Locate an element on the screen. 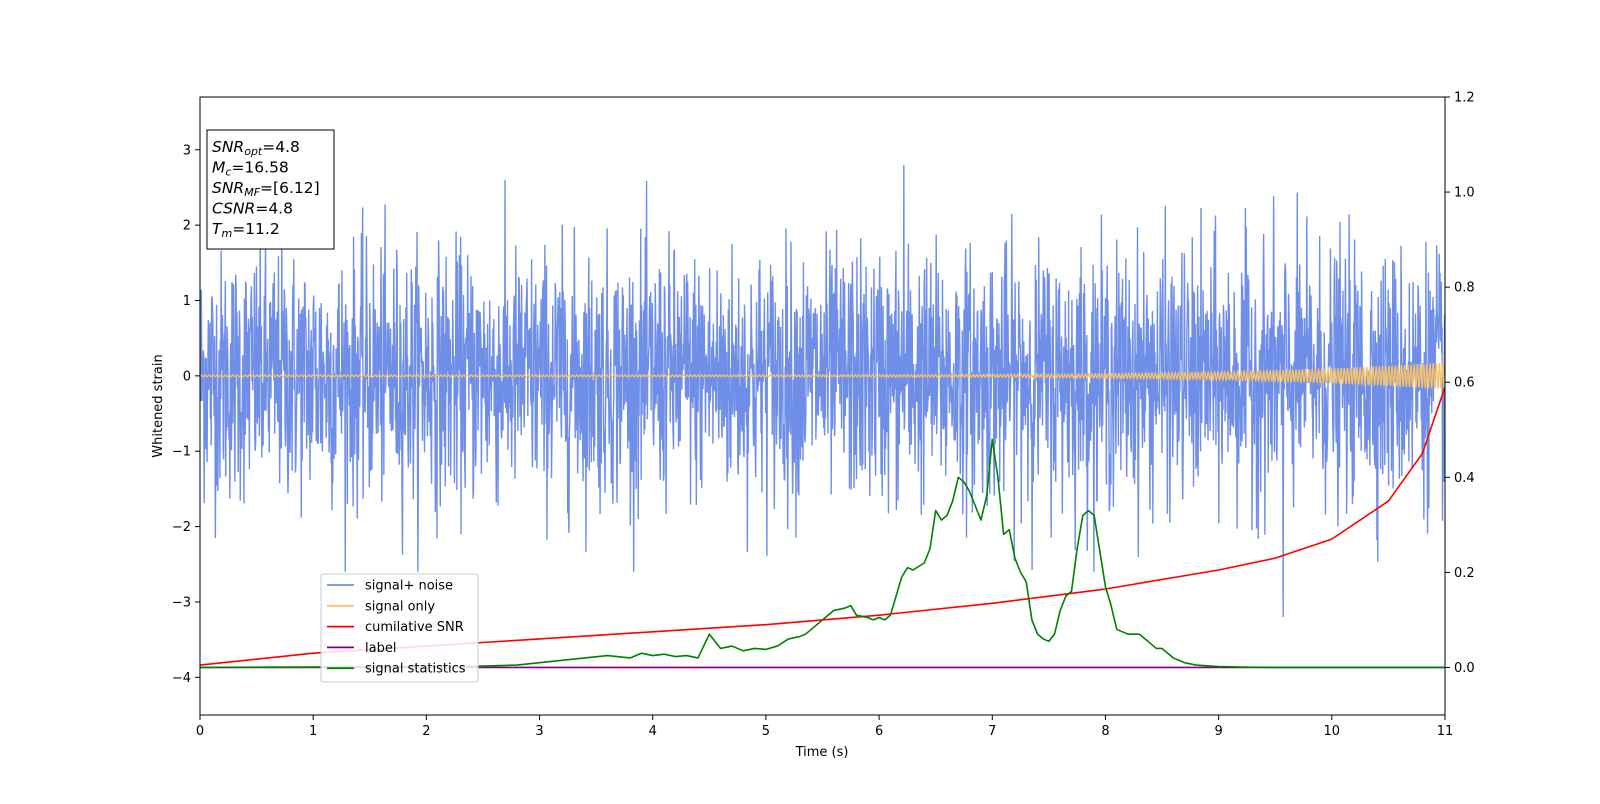 The height and width of the screenshot is (804, 1600). info-box-line: Tm=11.2 is located at coordinates (246, 230).